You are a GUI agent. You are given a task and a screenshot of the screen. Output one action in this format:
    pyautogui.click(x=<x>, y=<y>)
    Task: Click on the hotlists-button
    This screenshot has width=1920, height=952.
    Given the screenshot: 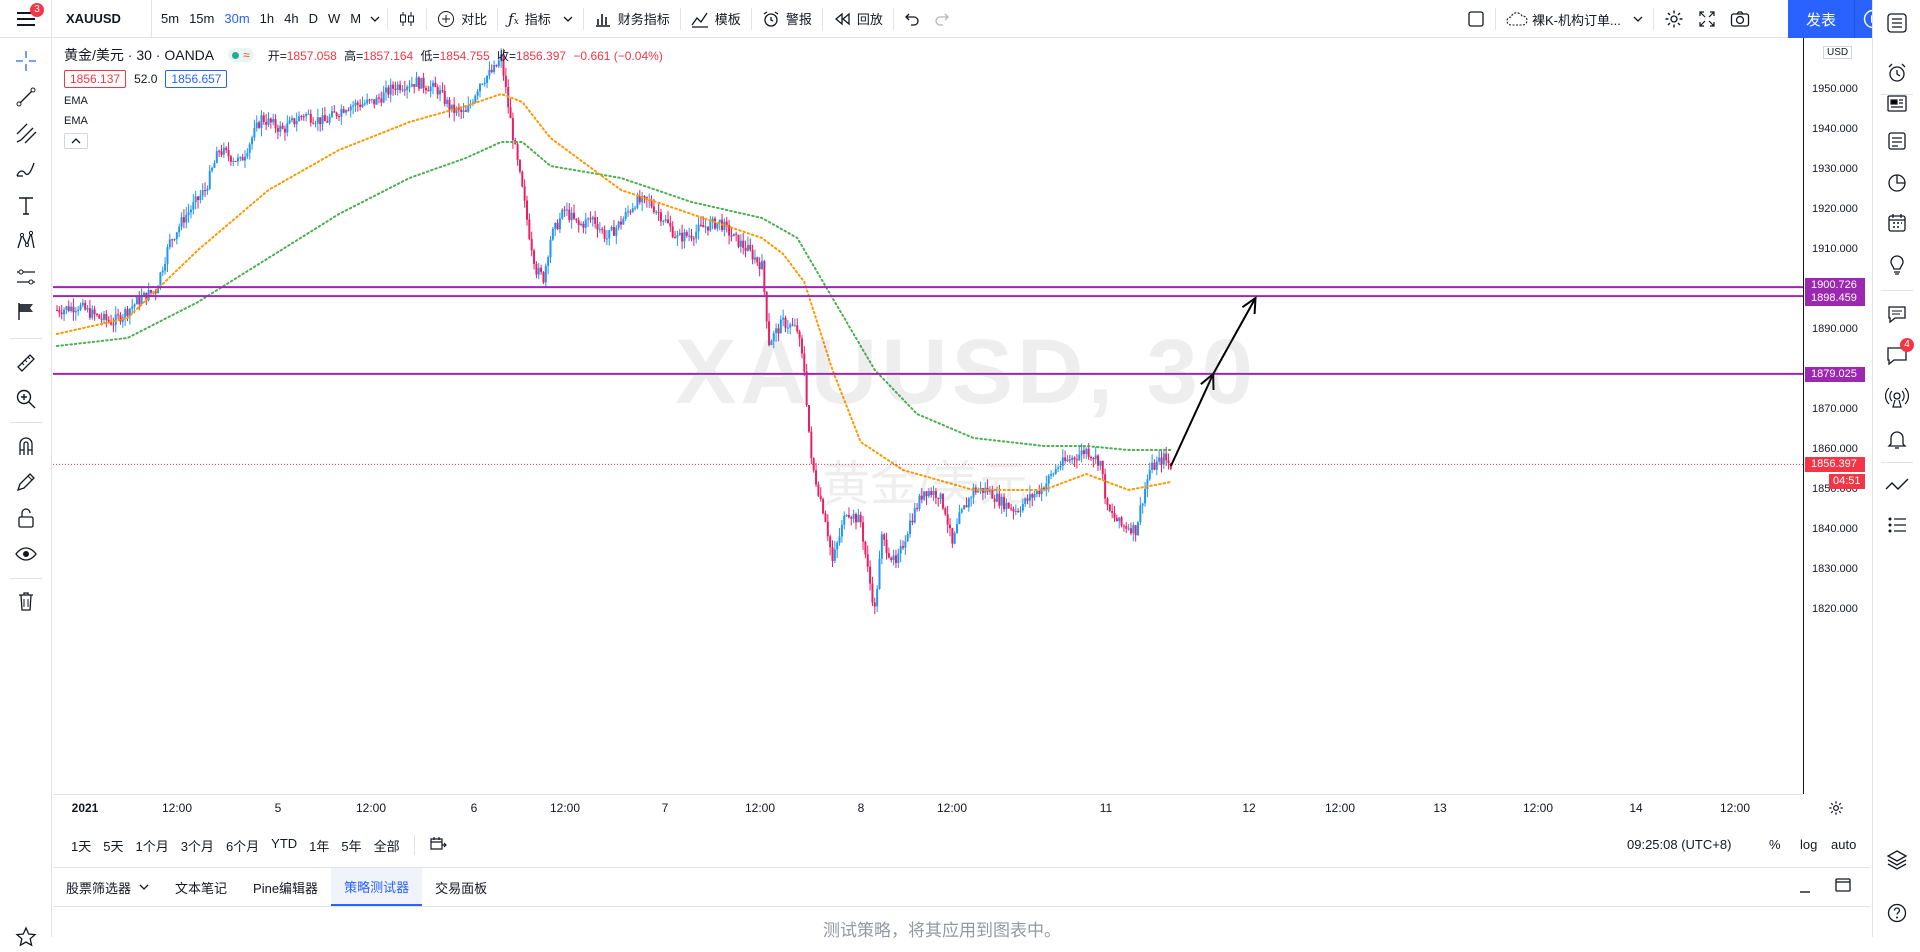 What is the action you would take?
    pyautogui.click(x=1897, y=183)
    